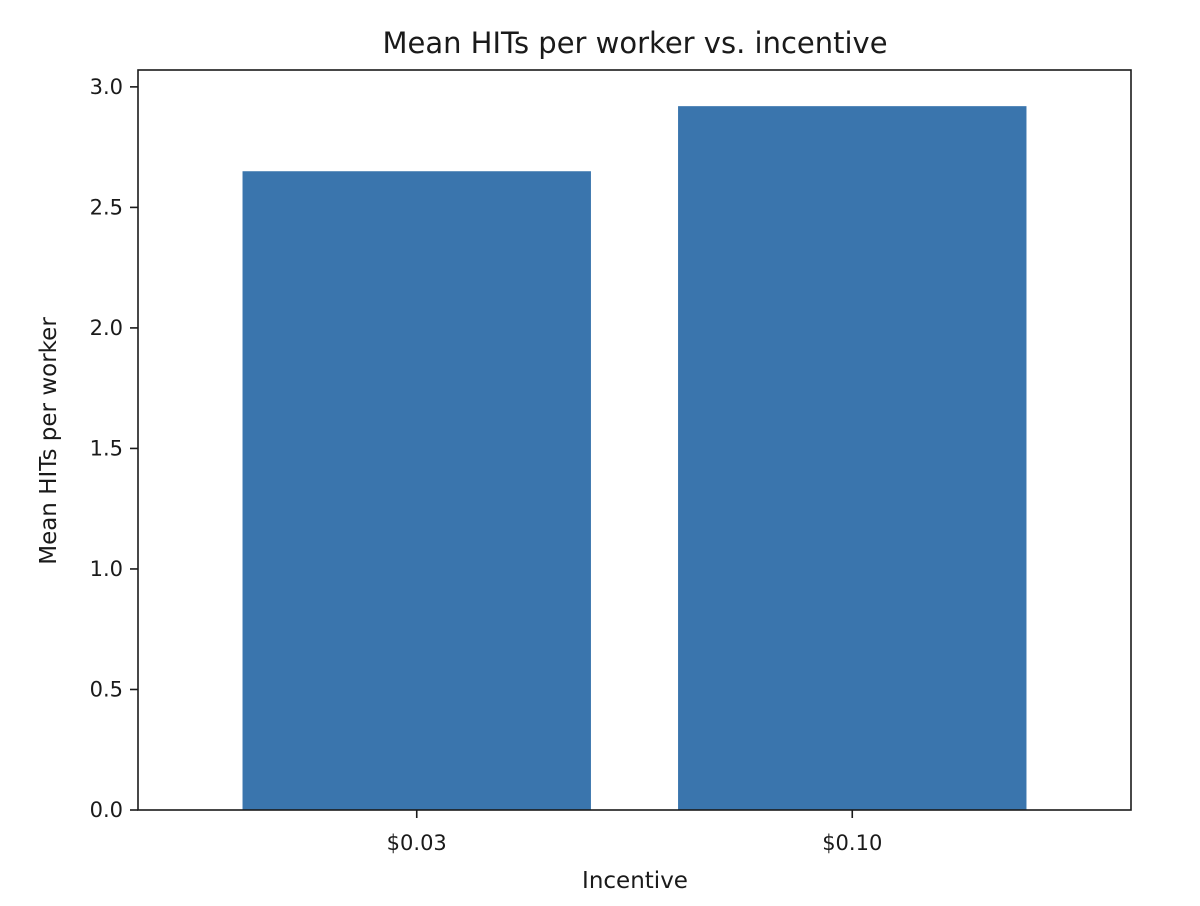 The height and width of the screenshot is (906, 1200). Describe the element at coordinates (634, 43) in the screenshot. I see `chart-title: Mean HITs per worker vs. incentive` at that location.